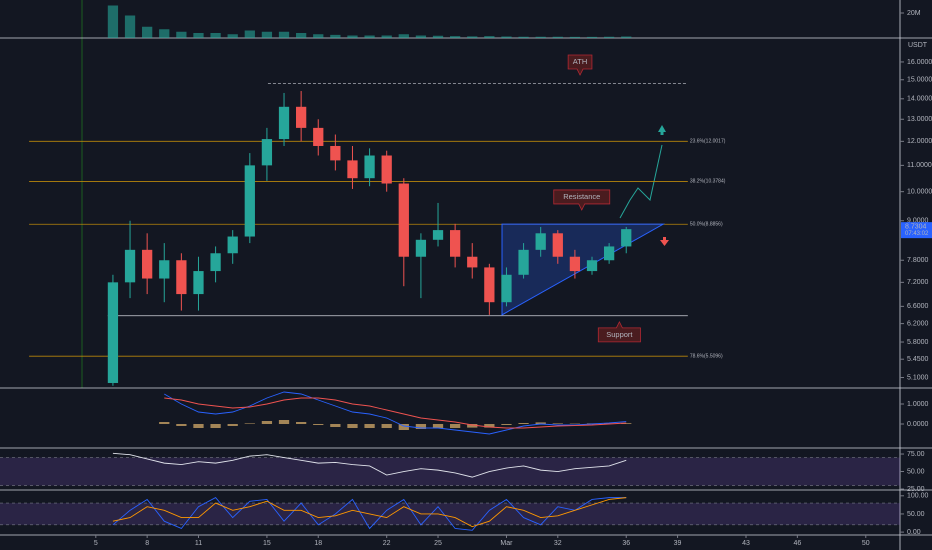  Describe the element at coordinates (96, 543) in the screenshot. I see `x-tick-label: 5` at that location.